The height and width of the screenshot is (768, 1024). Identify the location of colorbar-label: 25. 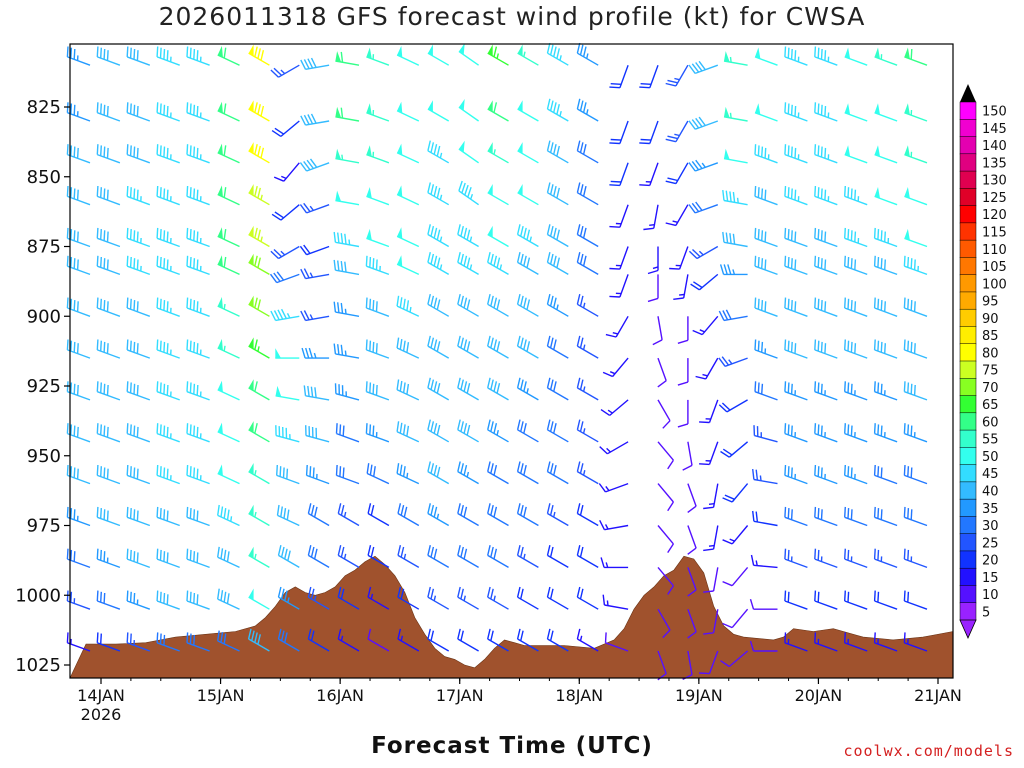
(990, 543).